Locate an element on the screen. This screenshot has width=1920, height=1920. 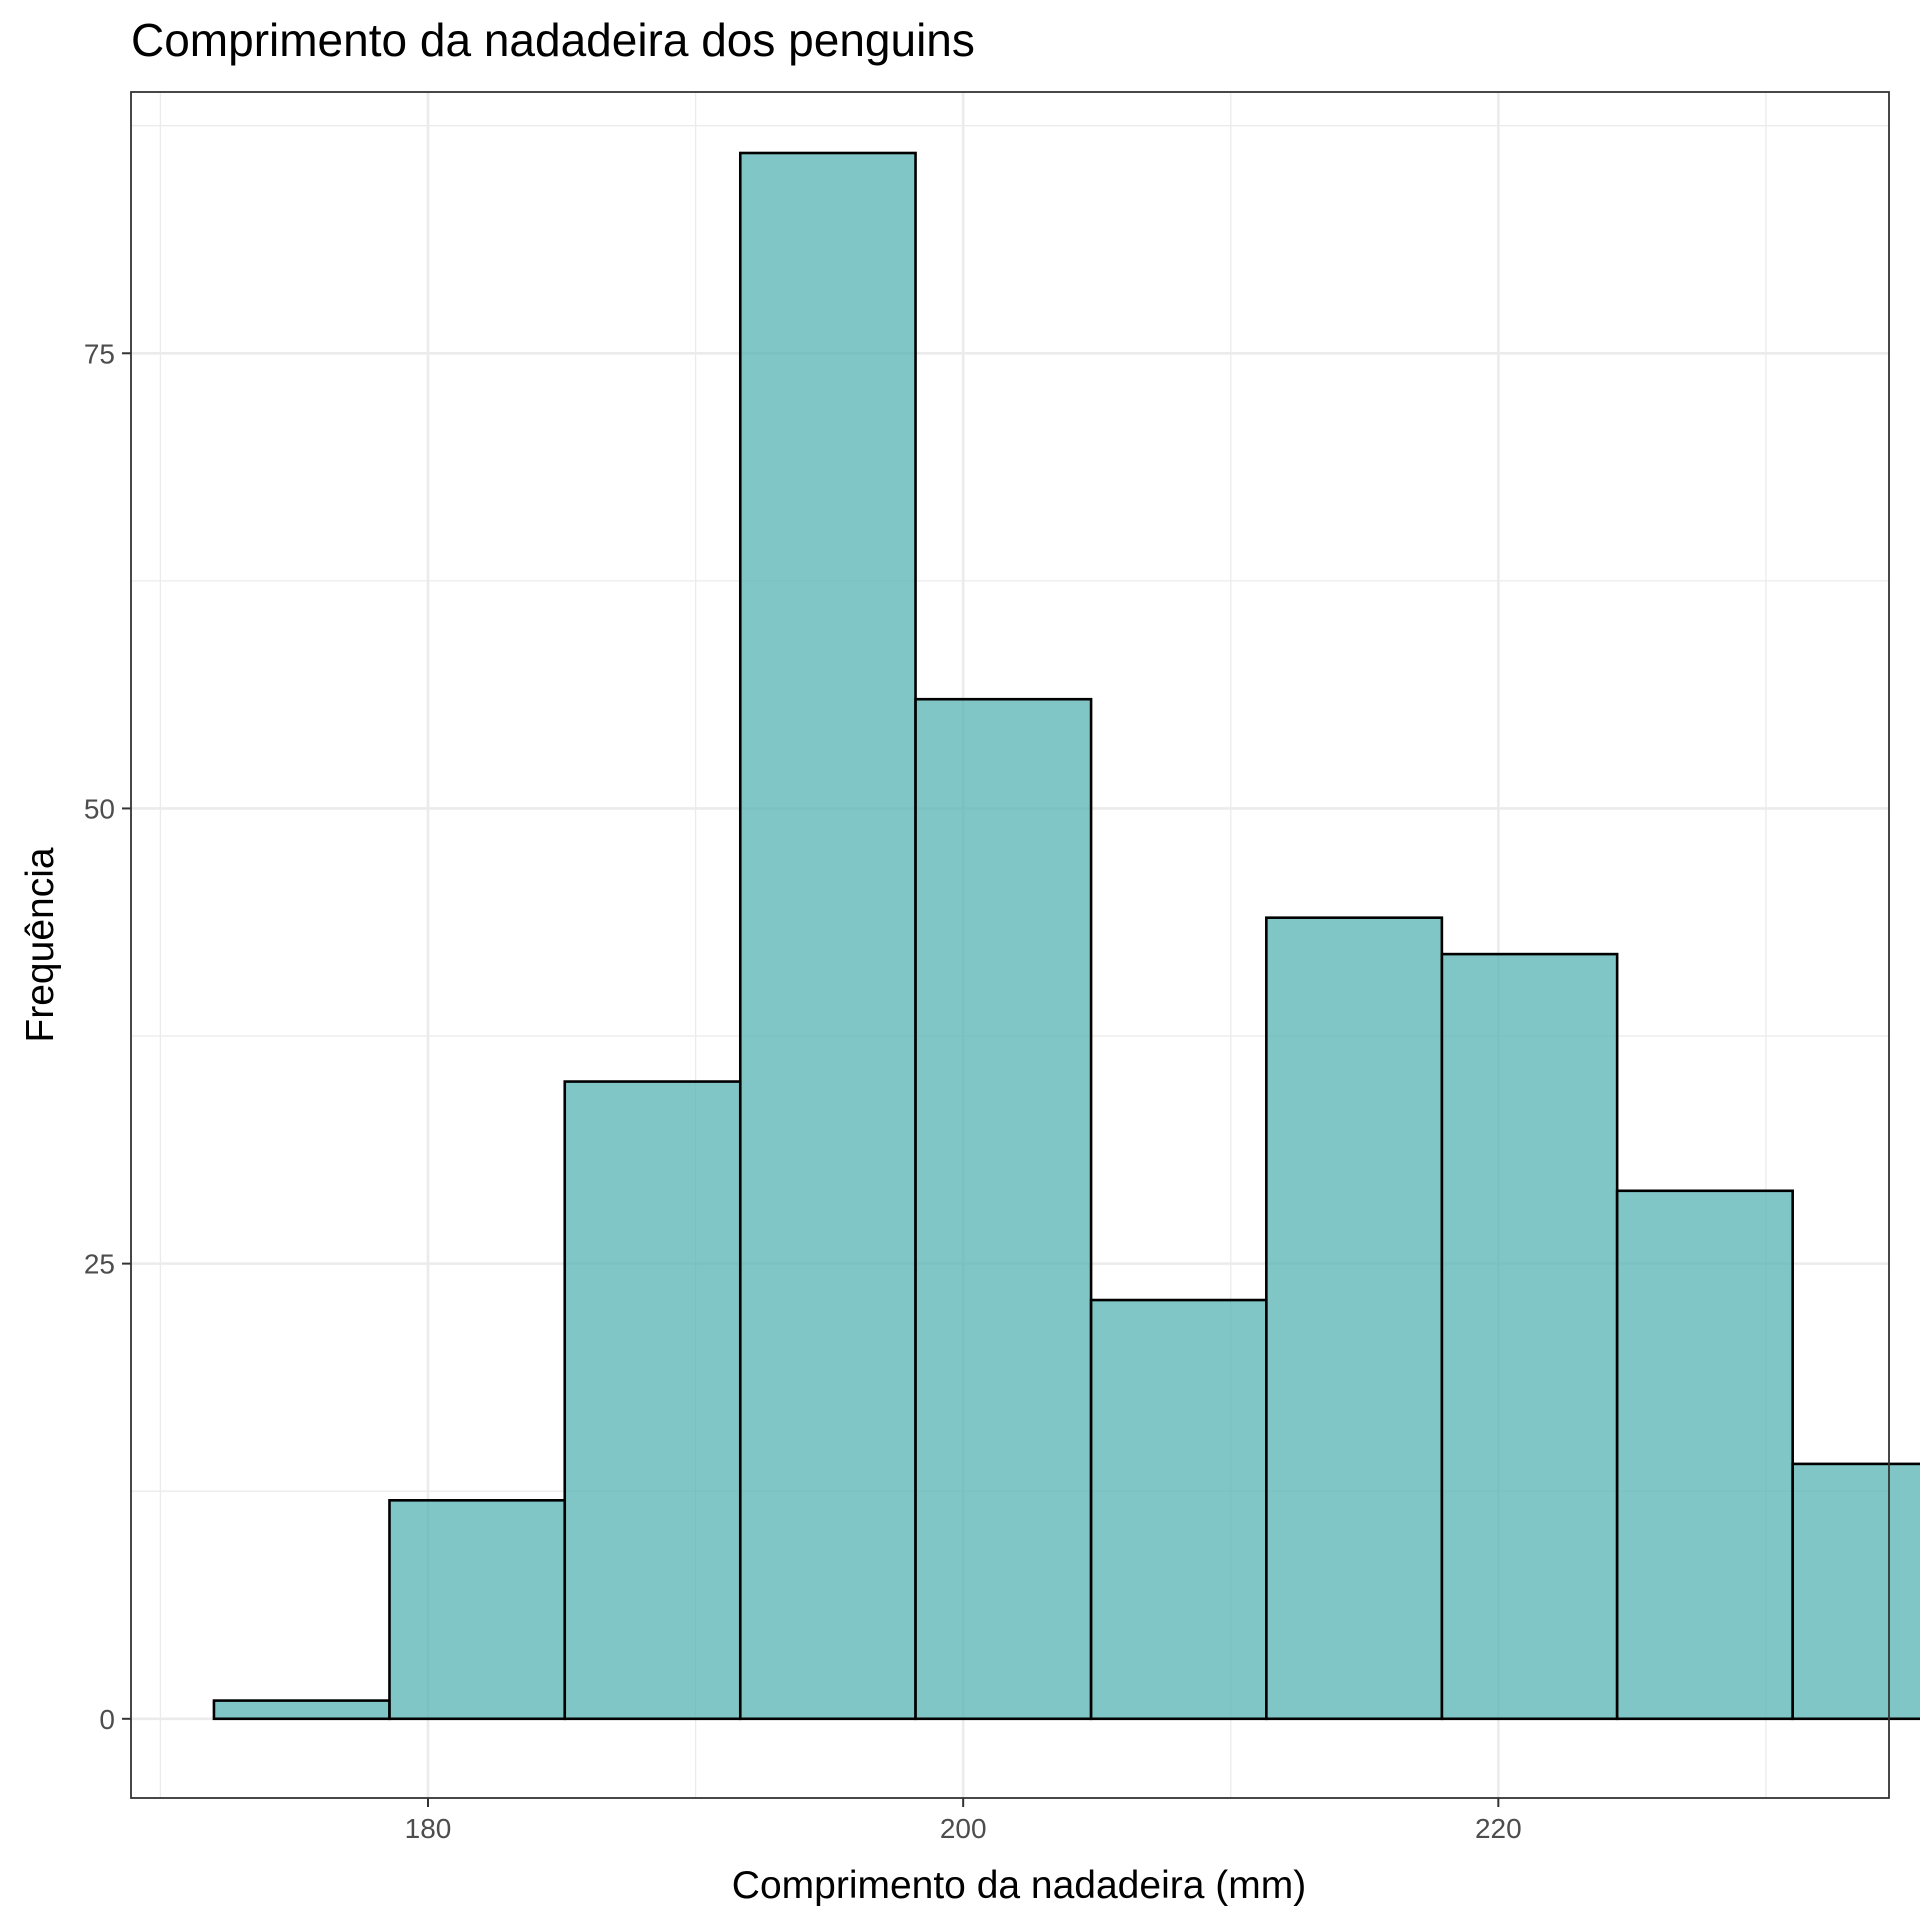
y-tick-label: 25 is located at coordinates (99, 1264).